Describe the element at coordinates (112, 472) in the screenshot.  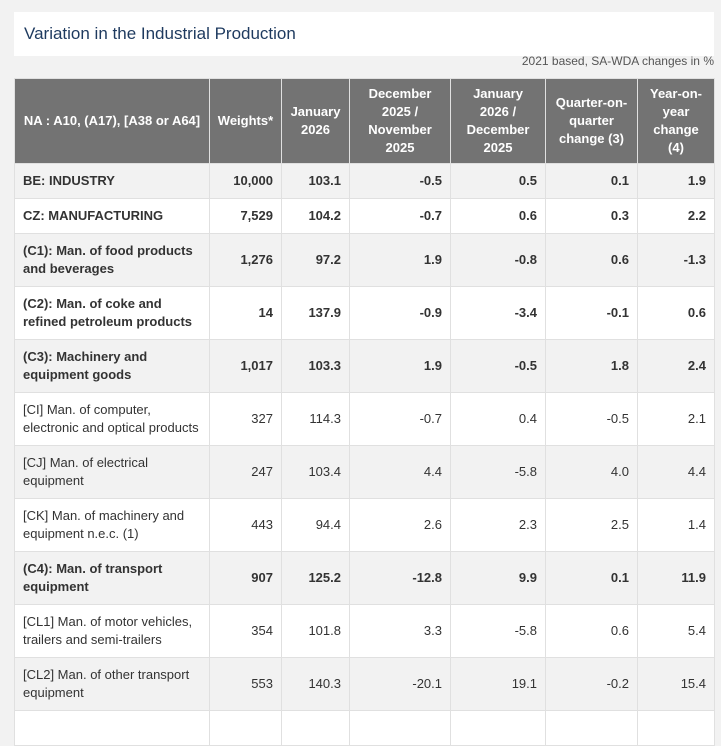
I see `row-label: [CJ] Man. of electrical equipment` at that location.